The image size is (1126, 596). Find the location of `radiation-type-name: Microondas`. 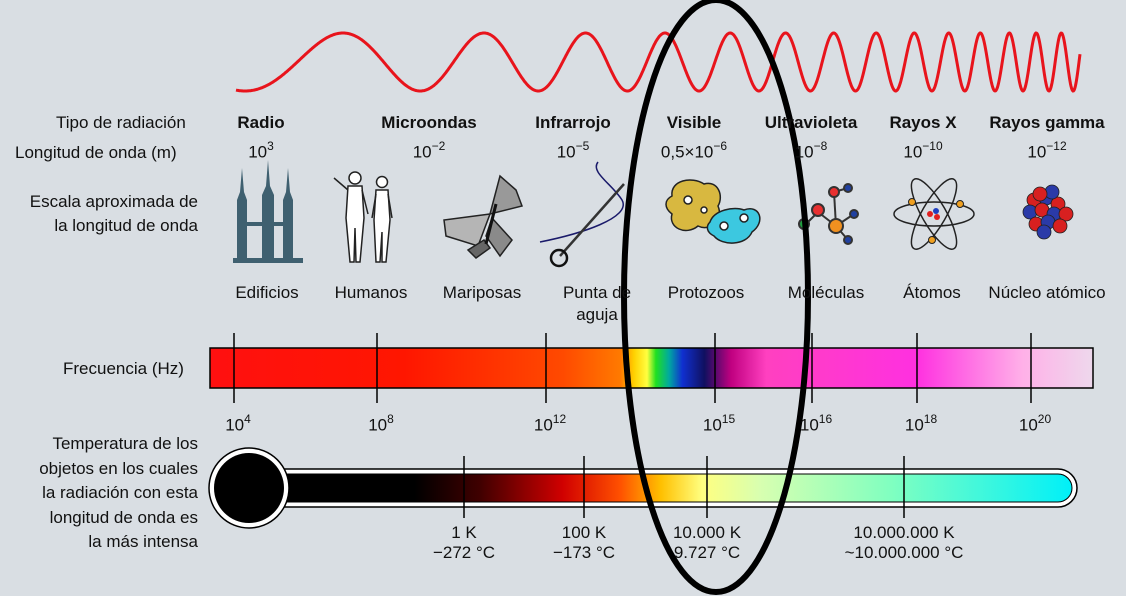

radiation-type-name: Microondas is located at coordinates (429, 122).